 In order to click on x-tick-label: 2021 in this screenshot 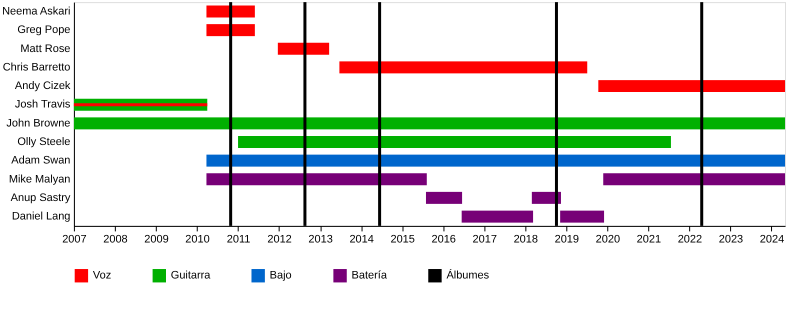, I will do `click(649, 239)`.